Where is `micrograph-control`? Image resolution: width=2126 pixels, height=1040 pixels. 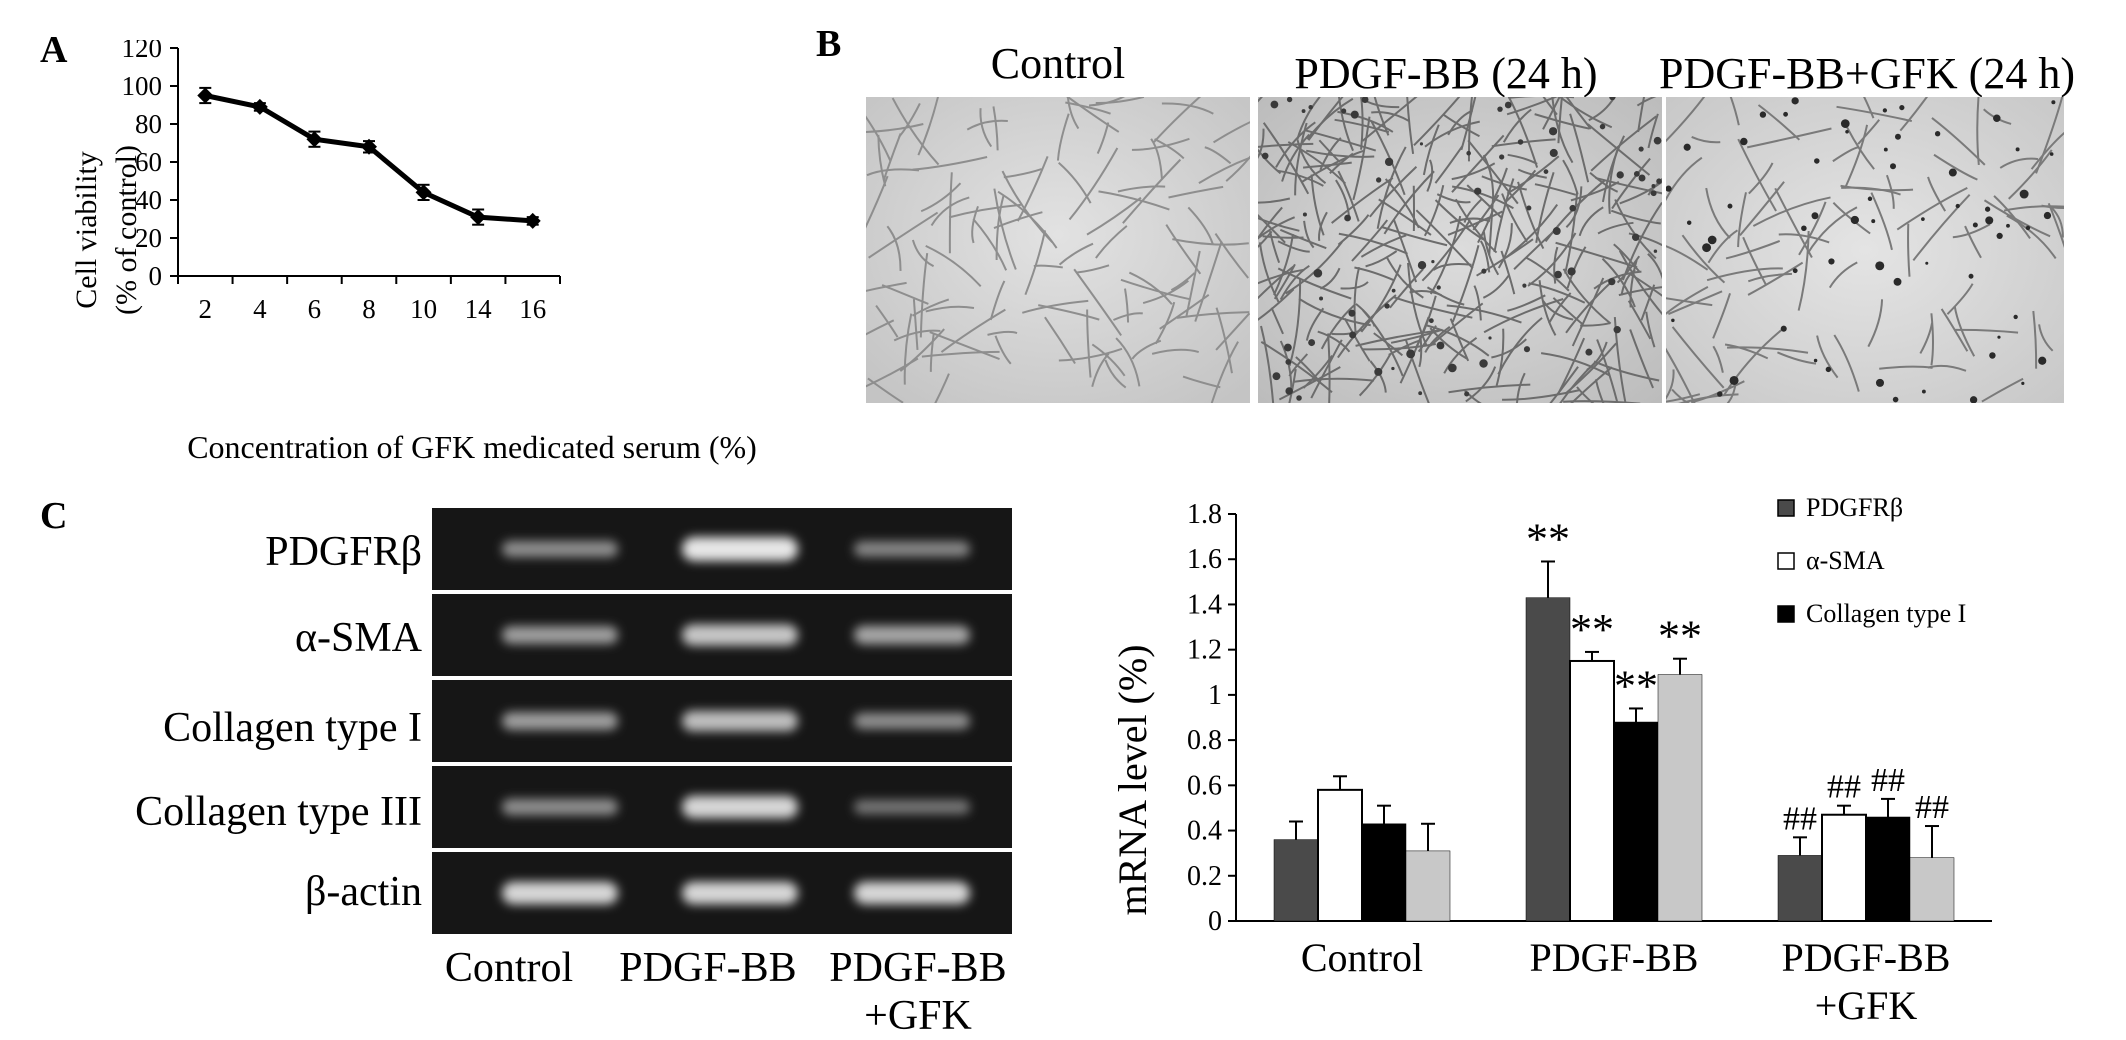 micrograph-control is located at coordinates (1058, 250).